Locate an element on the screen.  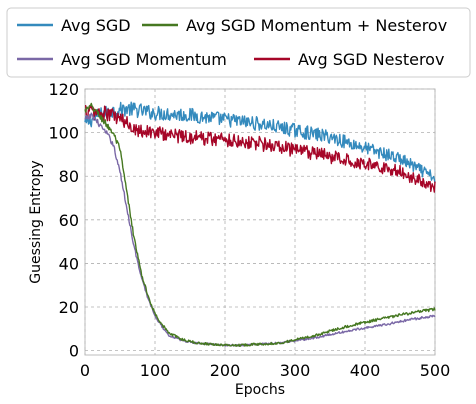
y-tick-label: 100 is located at coordinates (63, 133).